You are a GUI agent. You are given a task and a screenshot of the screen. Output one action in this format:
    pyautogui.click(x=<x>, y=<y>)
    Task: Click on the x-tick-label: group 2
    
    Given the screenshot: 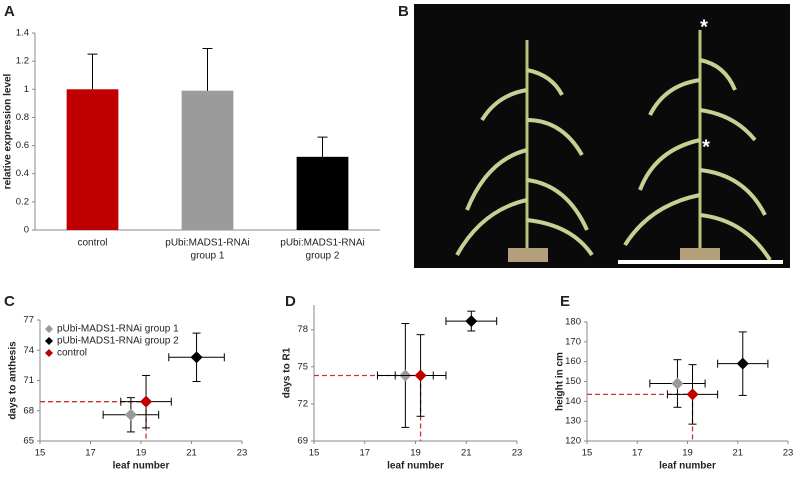 What is the action you would take?
    pyautogui.click(x=323, y=256)
    